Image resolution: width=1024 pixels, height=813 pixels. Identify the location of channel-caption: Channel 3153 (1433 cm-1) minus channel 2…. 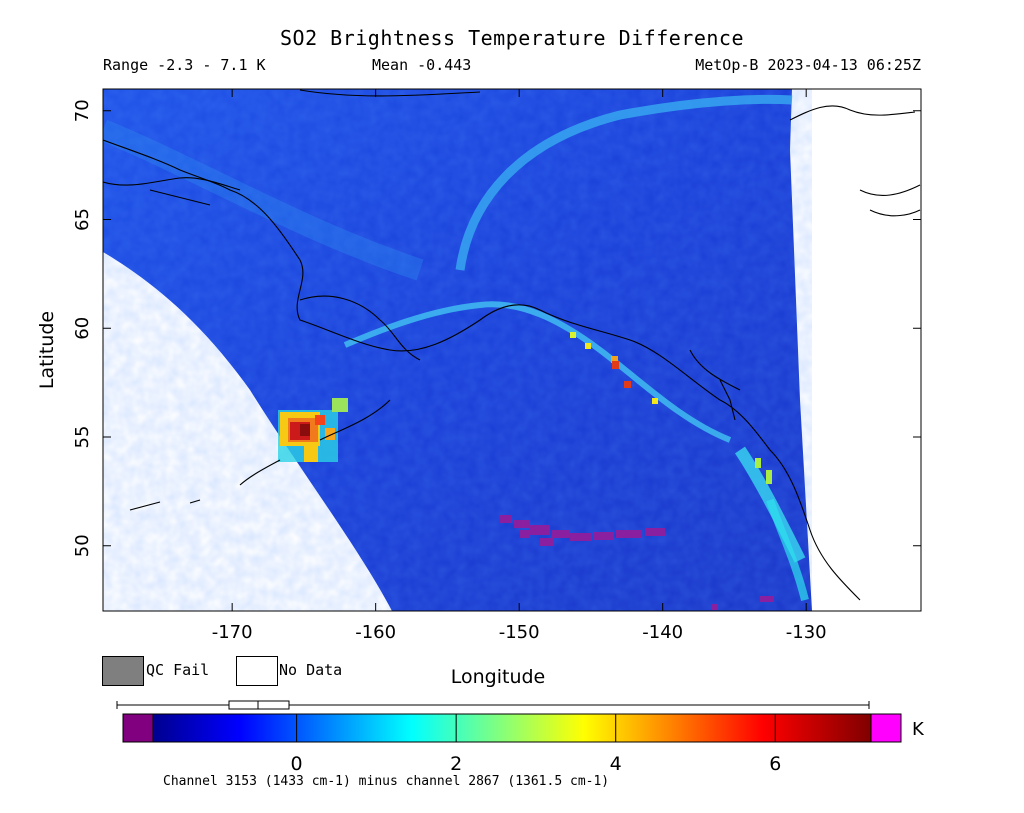
(386, 781).